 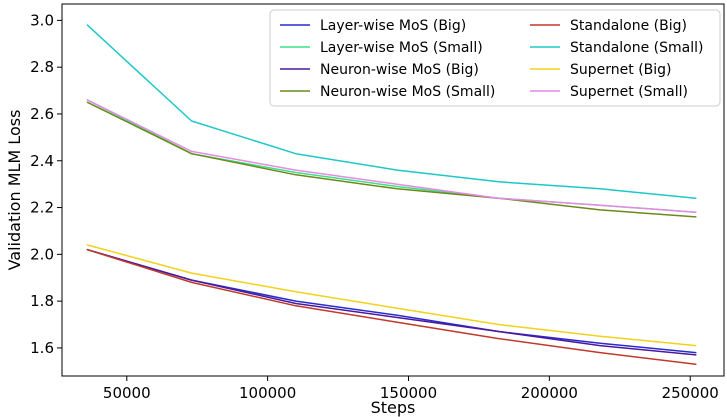 I want to click on legend-entry-label: Supernet (Big), so click(x=621, y=70).